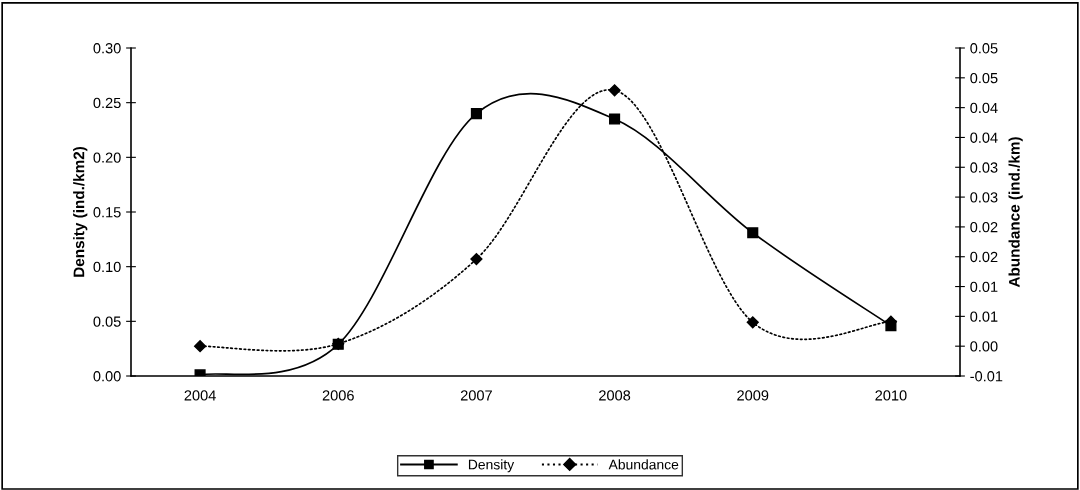 The image size is (1080, 490). I want to click on y2-tick-label: 0.00, so click(984, 346).